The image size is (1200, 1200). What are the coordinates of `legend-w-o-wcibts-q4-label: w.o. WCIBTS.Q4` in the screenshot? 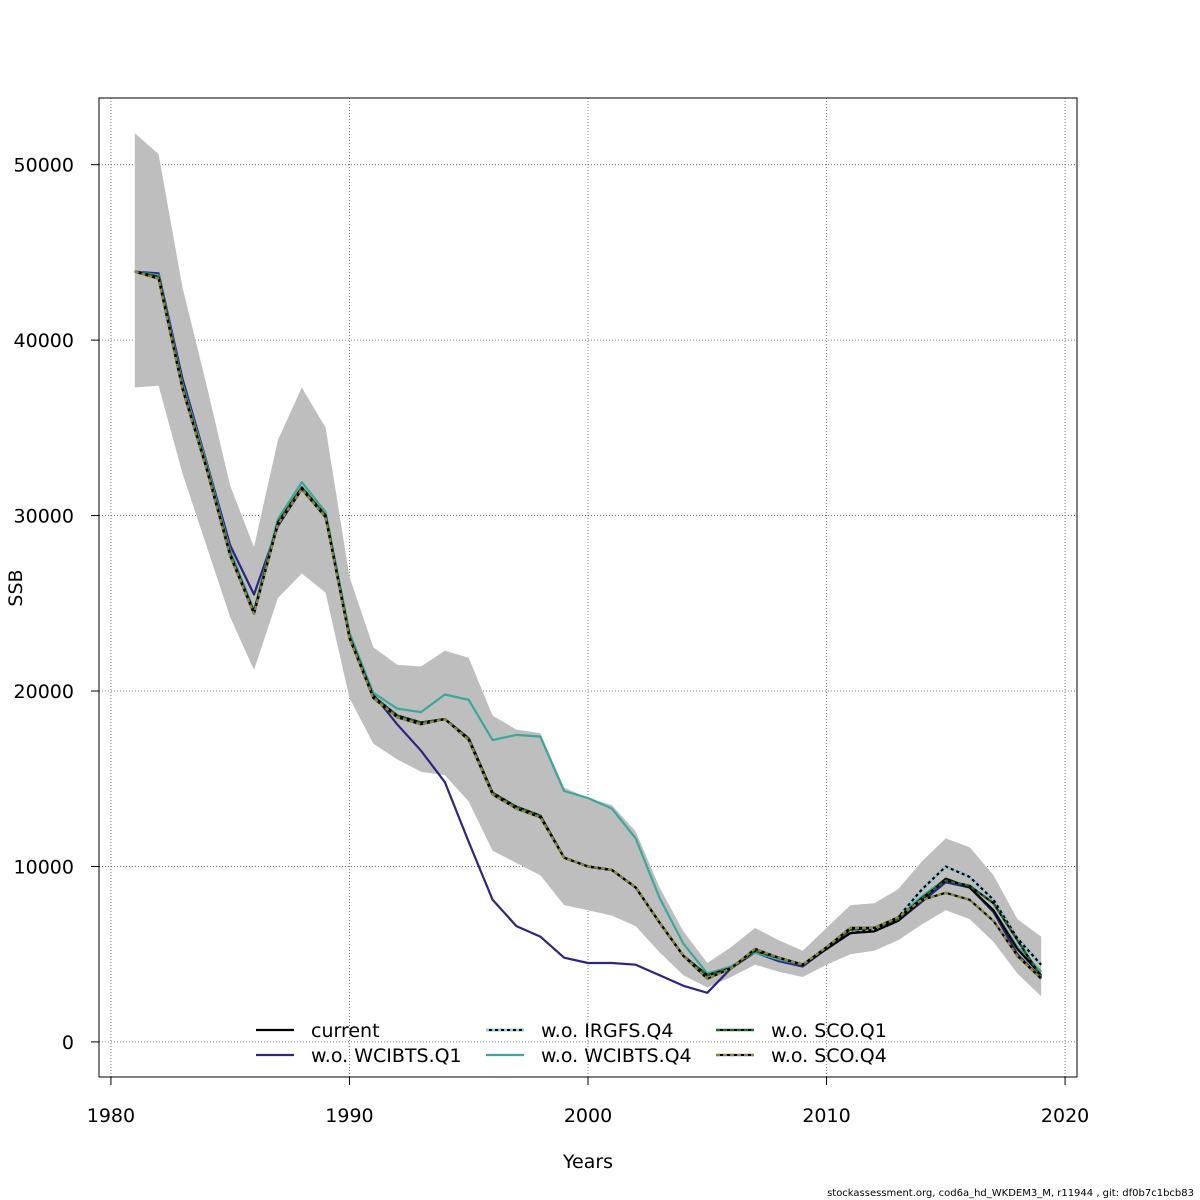 It's located at (616, 1056).